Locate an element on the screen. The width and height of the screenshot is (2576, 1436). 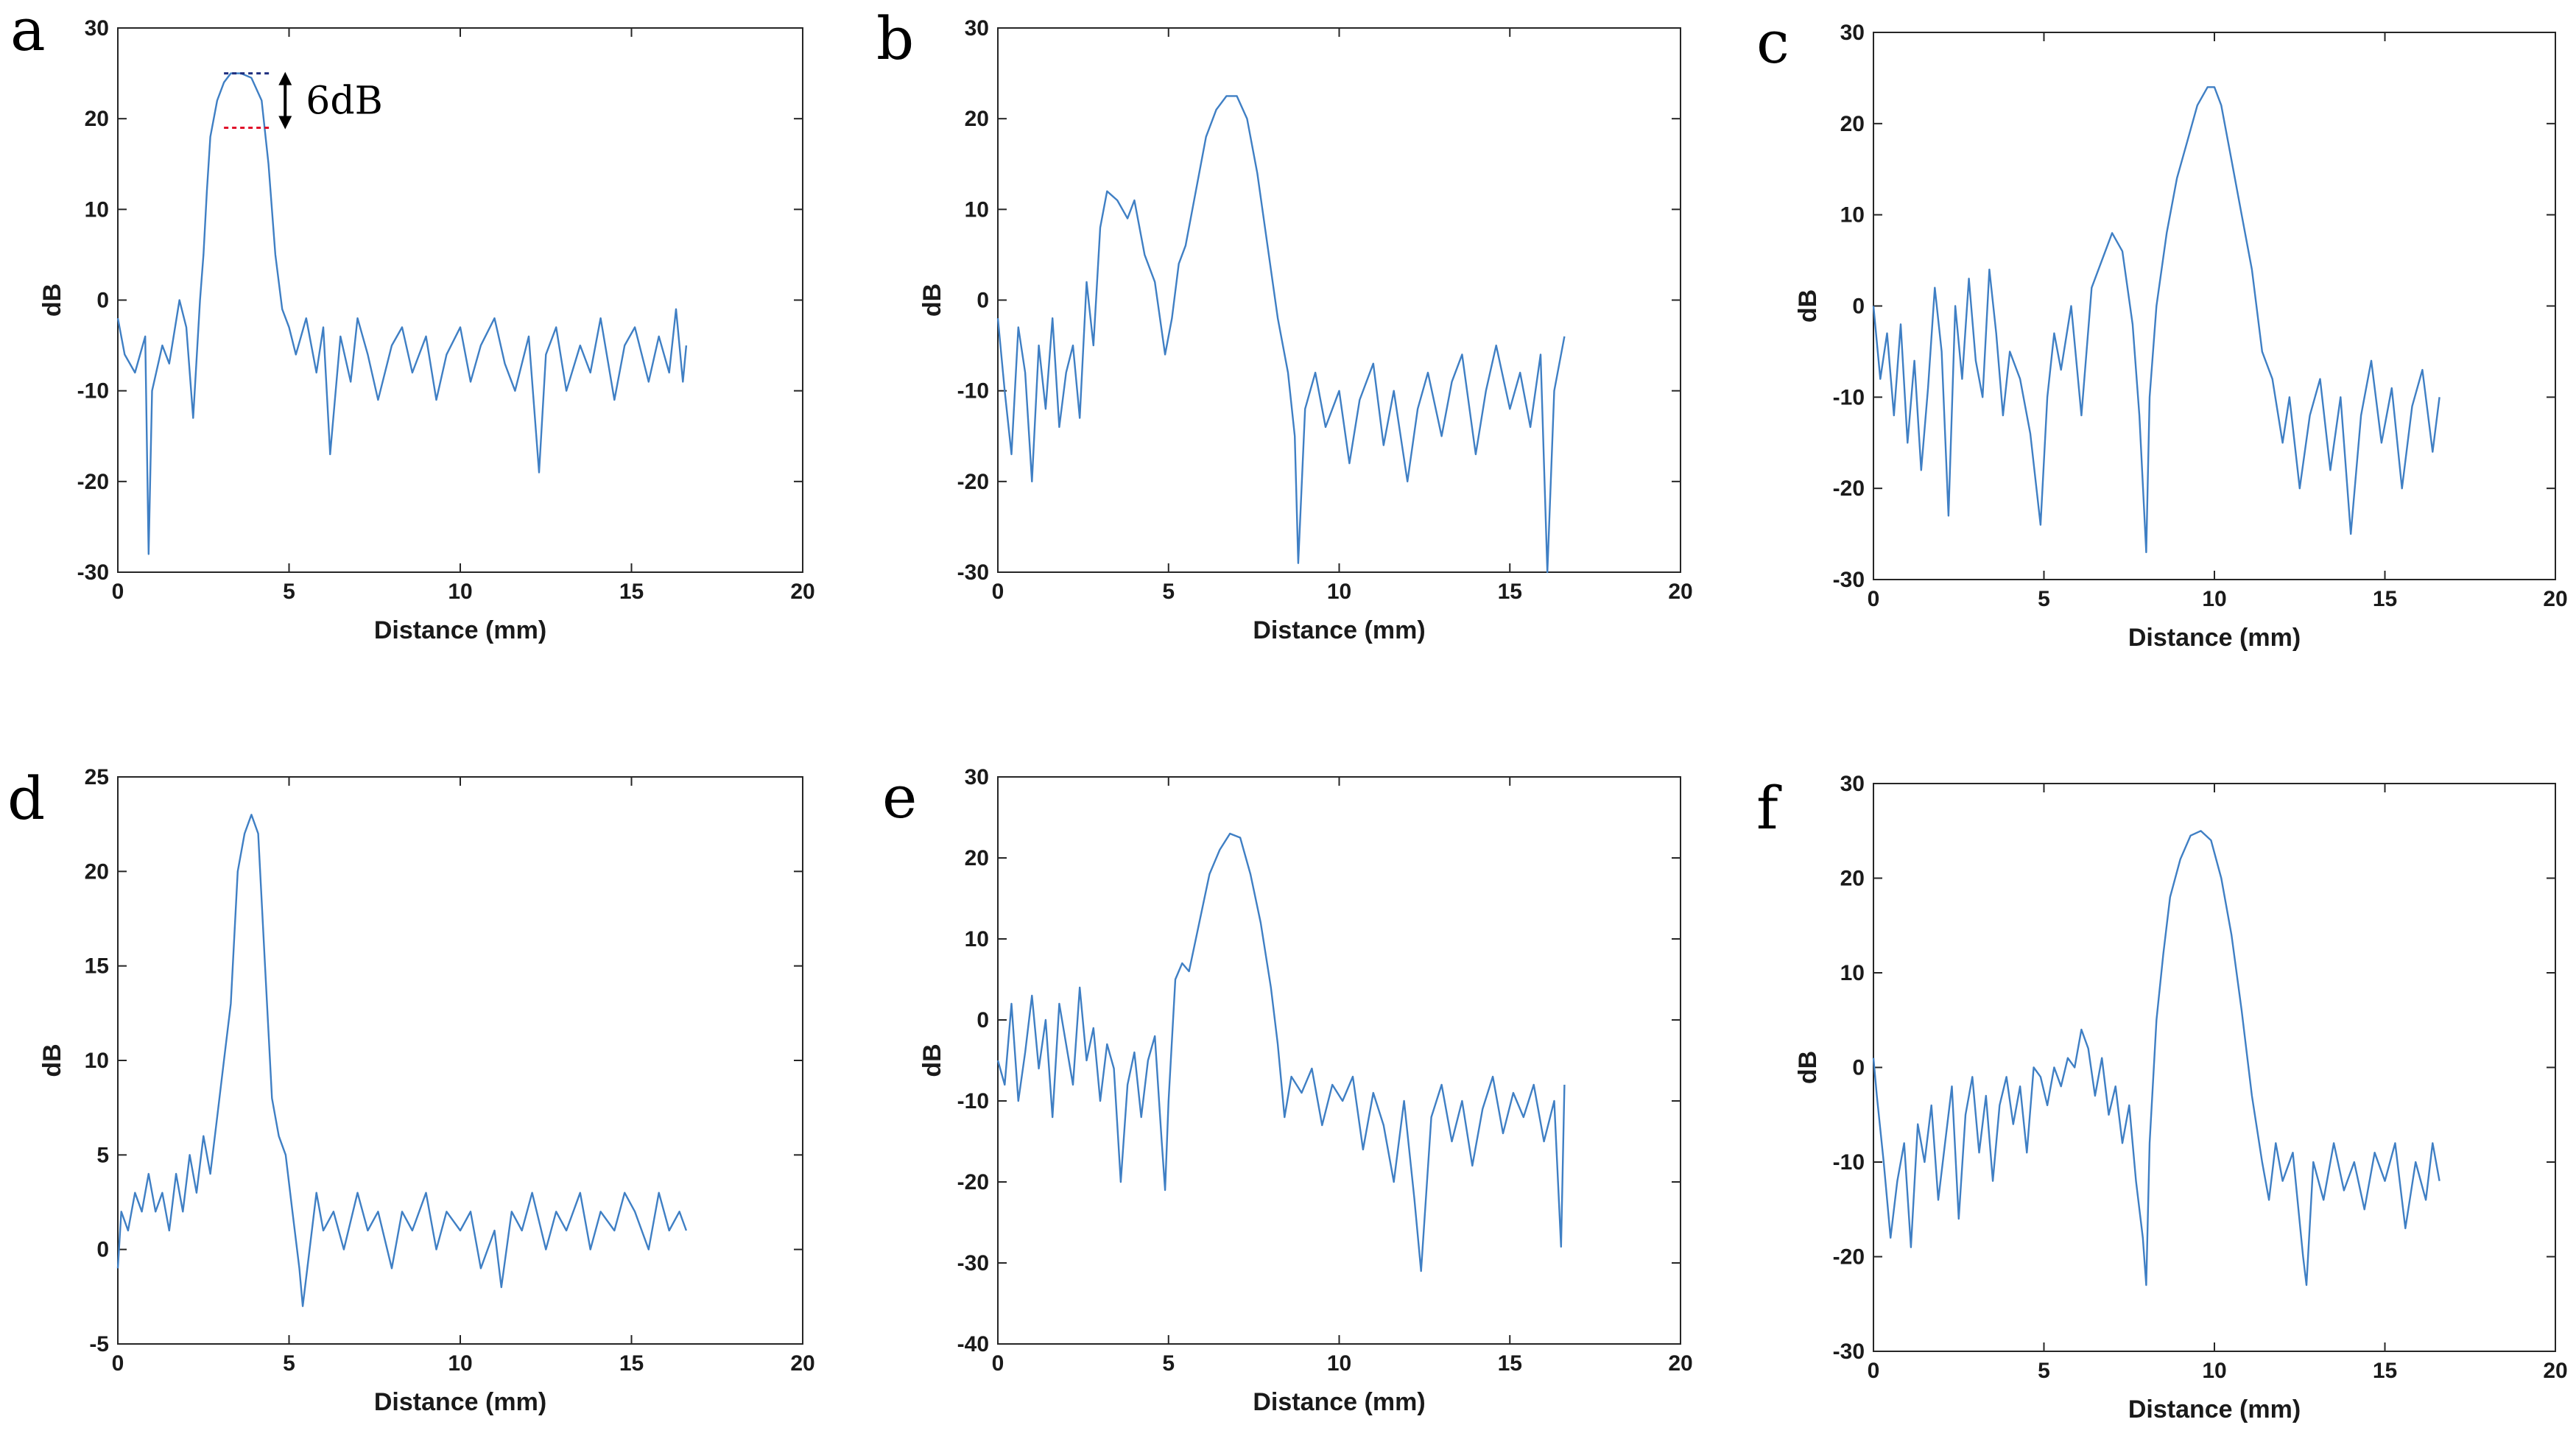
chart-panel-f: f 0 5 10 15 20 -30 -20 -10 0 10 20 30 Distance (mm) dB is located at coordinates (2162, 1097).